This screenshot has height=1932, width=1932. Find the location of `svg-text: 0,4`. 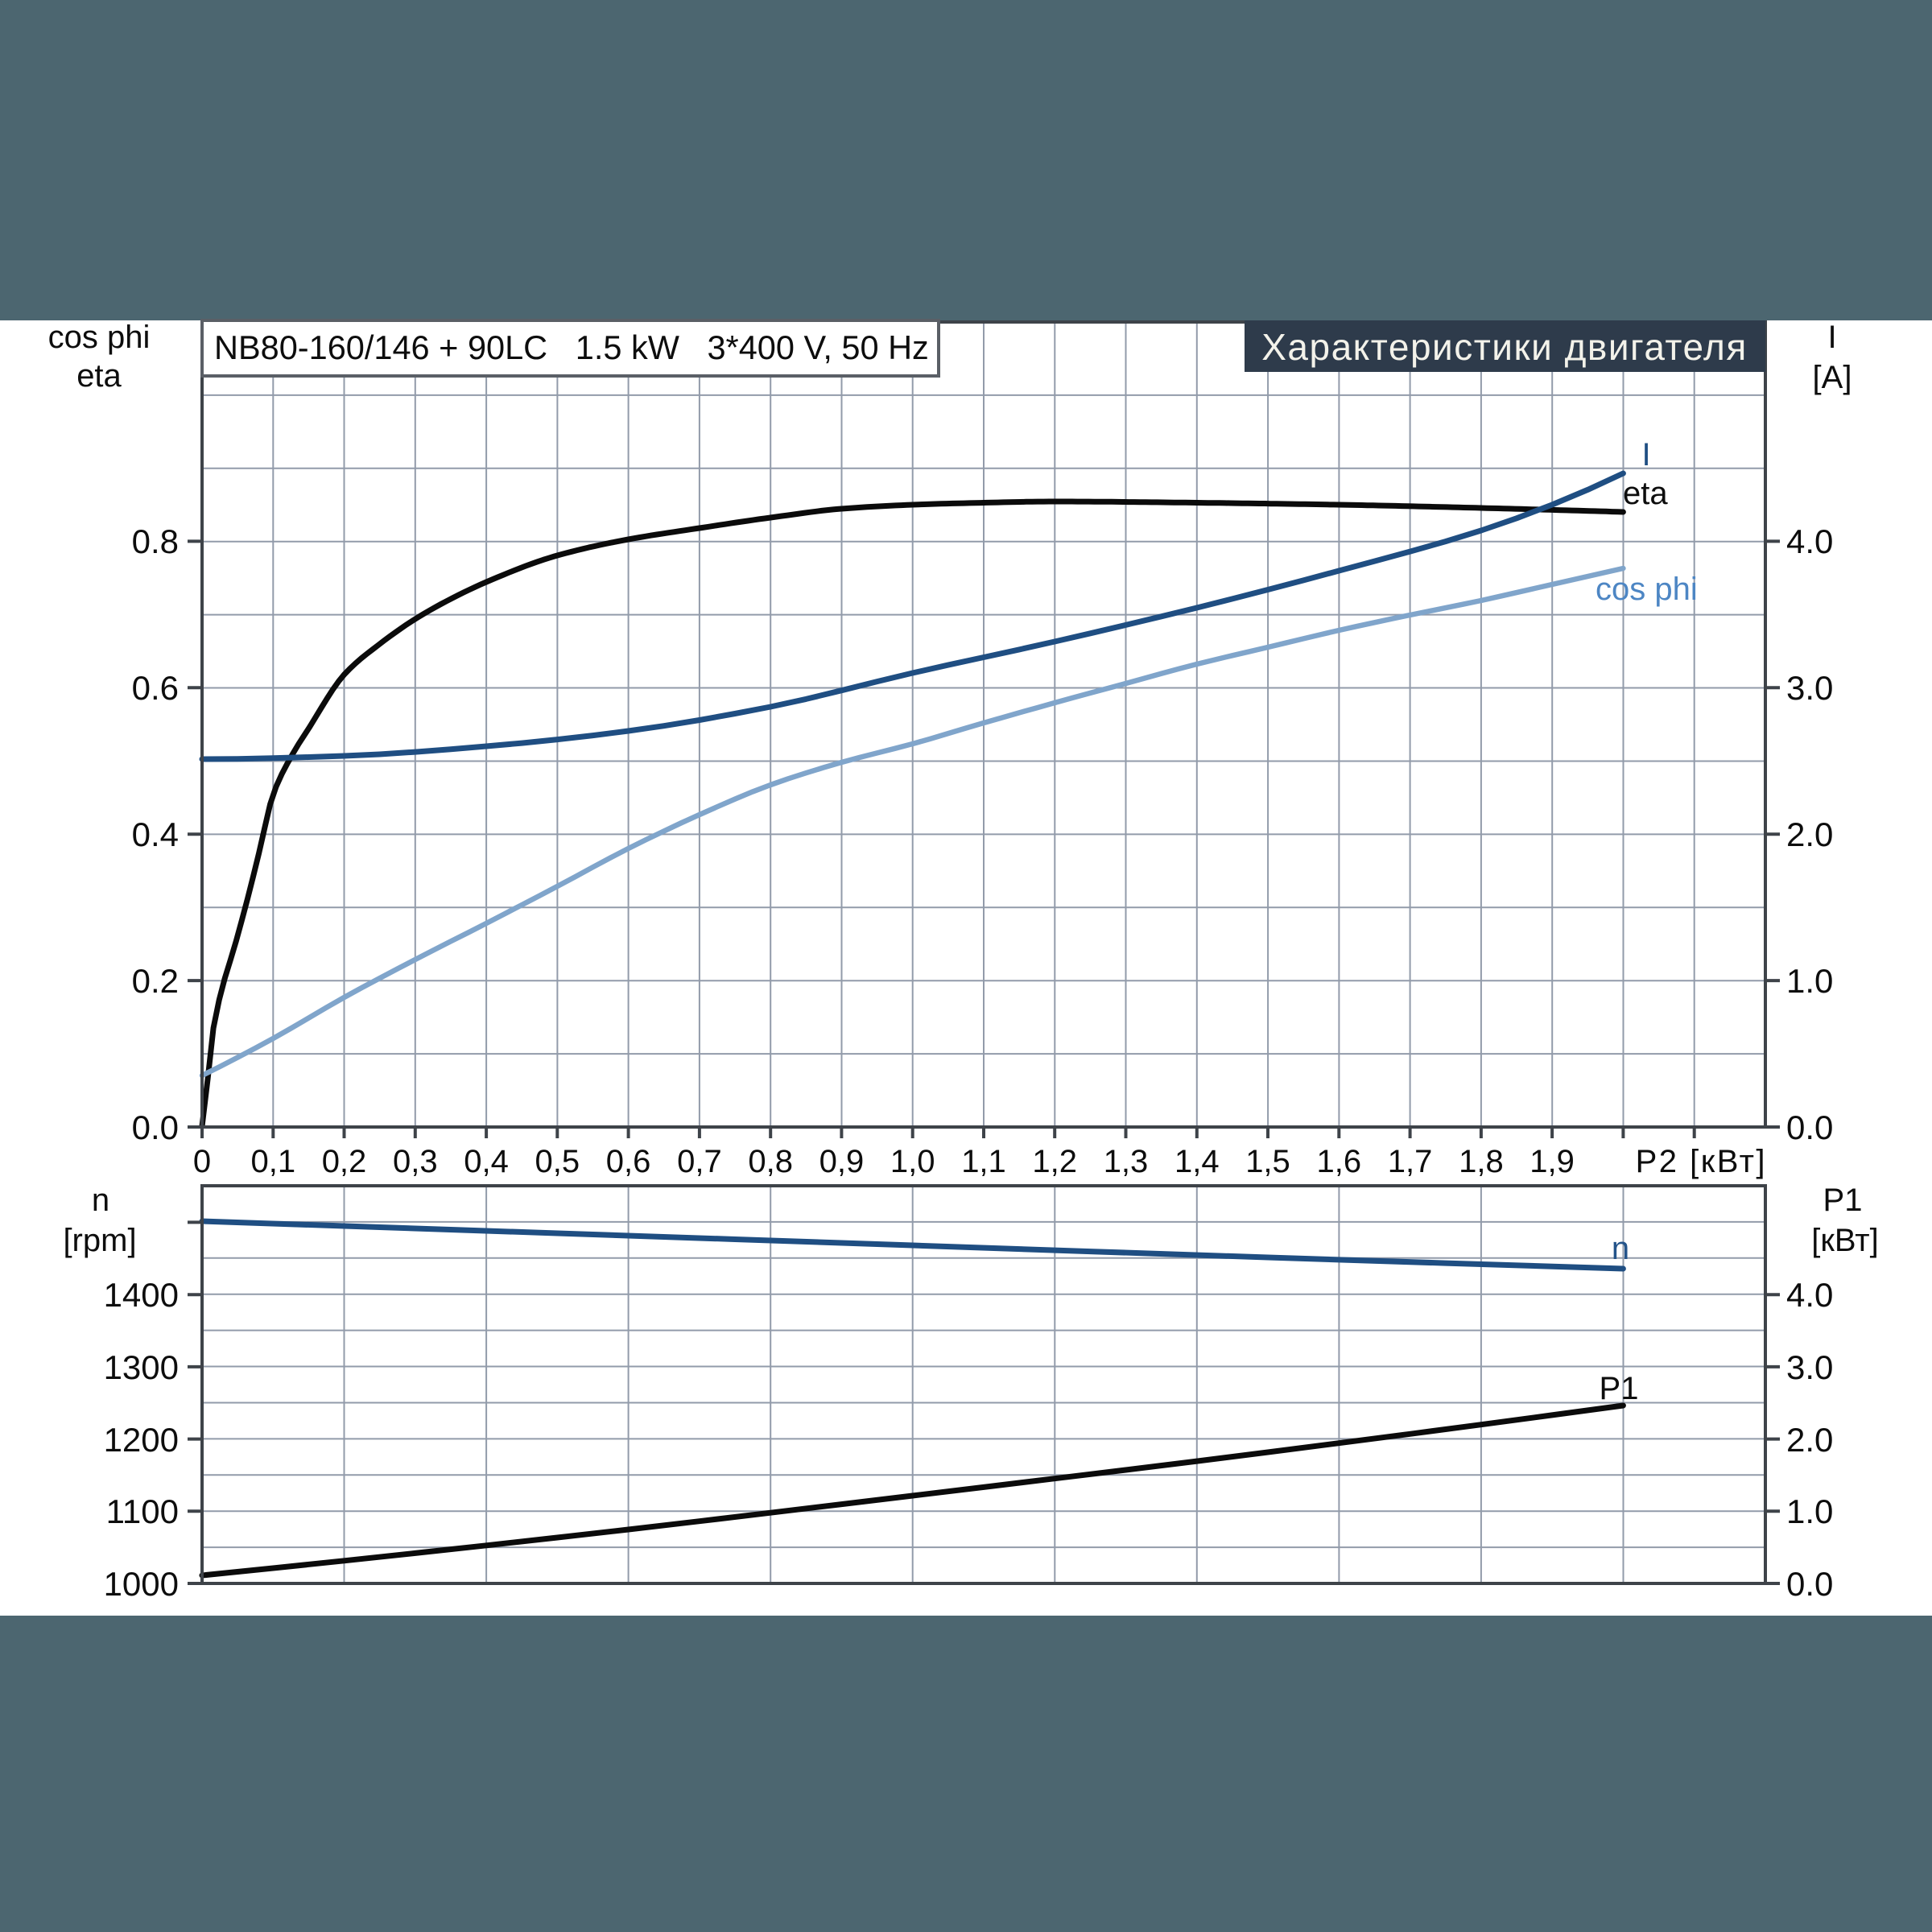

svg-text: 0,4 is located at coordinates (486, 1161).